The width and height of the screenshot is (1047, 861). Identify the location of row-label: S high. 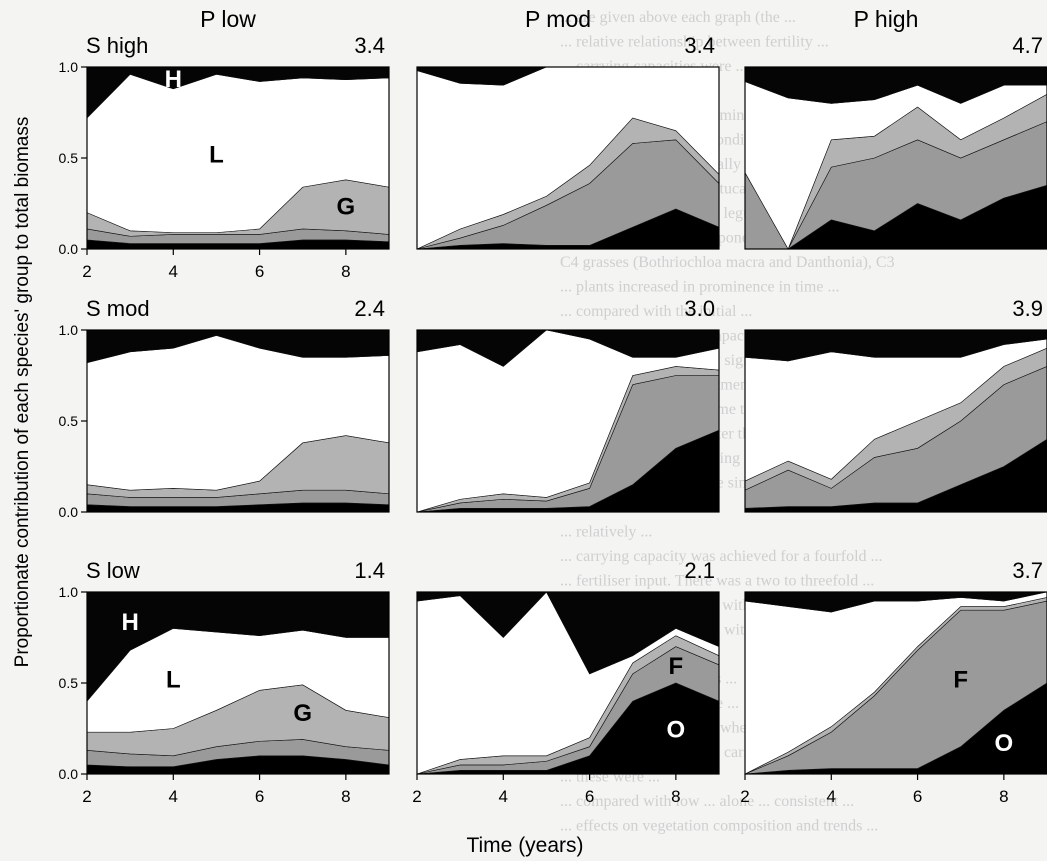
(117, 45).